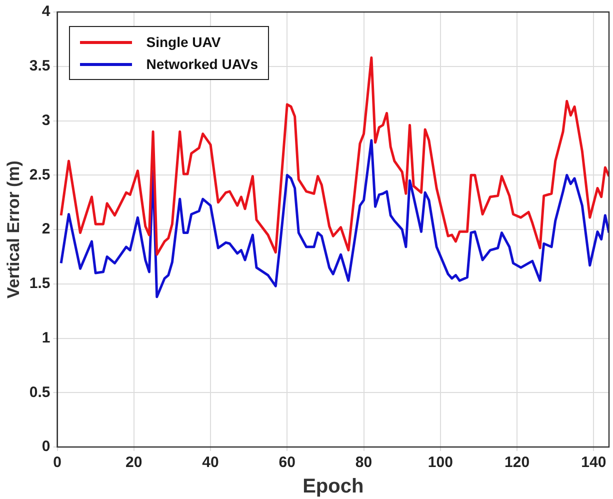  What do you see at coordinates (202, 64) in the screenshot?
I see `legend-label: Networked UAVs` at bounding box center [202, 64].